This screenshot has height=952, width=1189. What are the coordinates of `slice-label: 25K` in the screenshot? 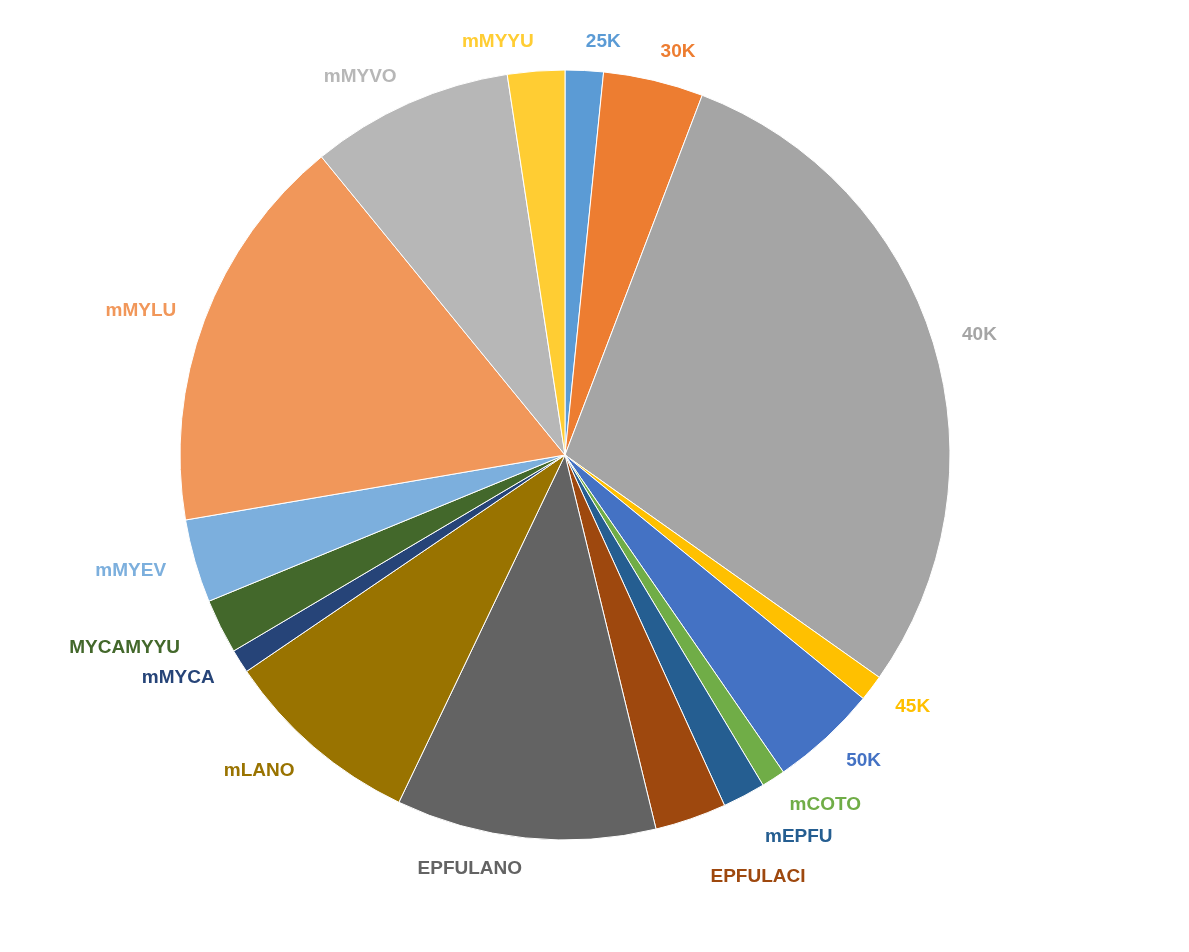 It's located at (603, 40).